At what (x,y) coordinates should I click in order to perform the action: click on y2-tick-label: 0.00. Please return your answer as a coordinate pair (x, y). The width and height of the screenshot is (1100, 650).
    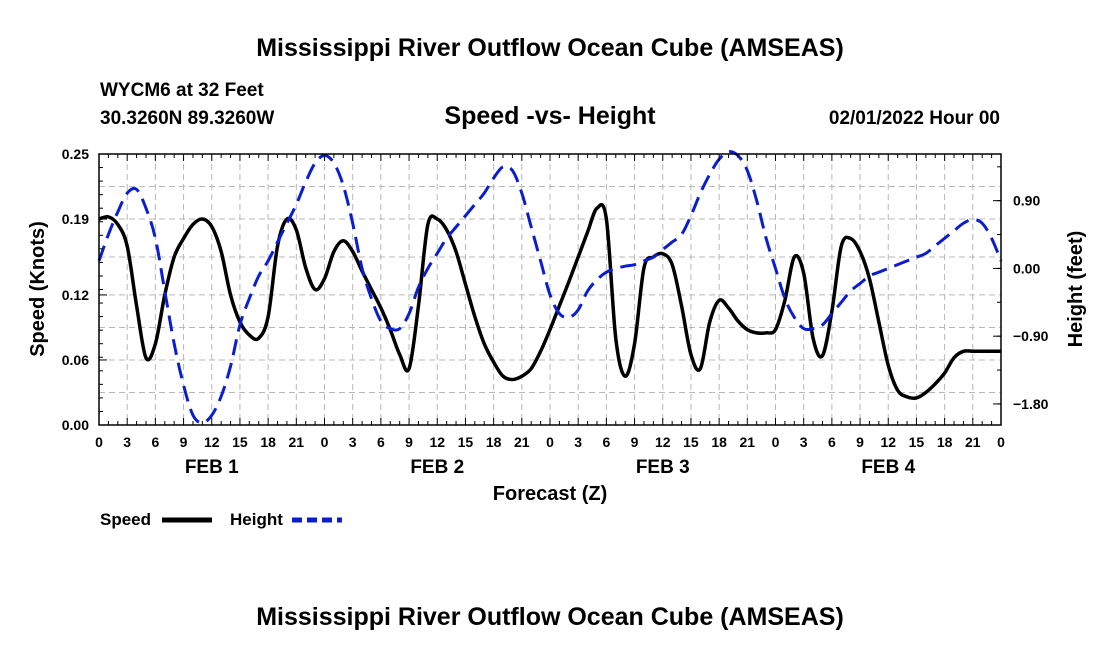
    Looking at the image, I should click on (1026, 268).